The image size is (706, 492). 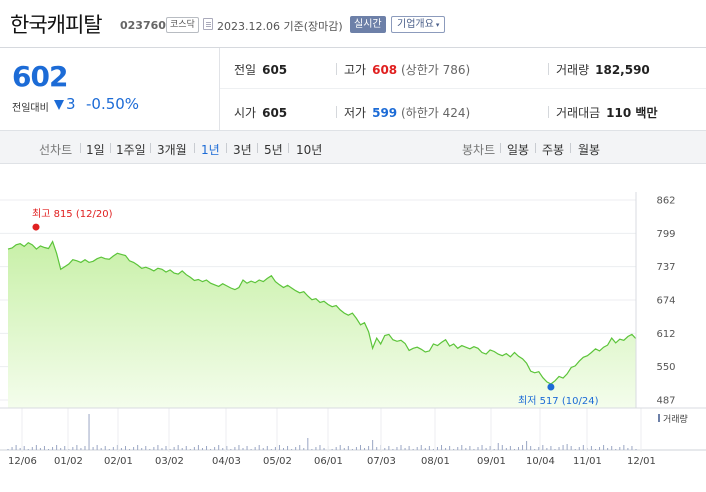 What do you see at coordinates (675, 419) in the screenshot?
I see `volume-label: 거래량` at bounding box center [675, 419].